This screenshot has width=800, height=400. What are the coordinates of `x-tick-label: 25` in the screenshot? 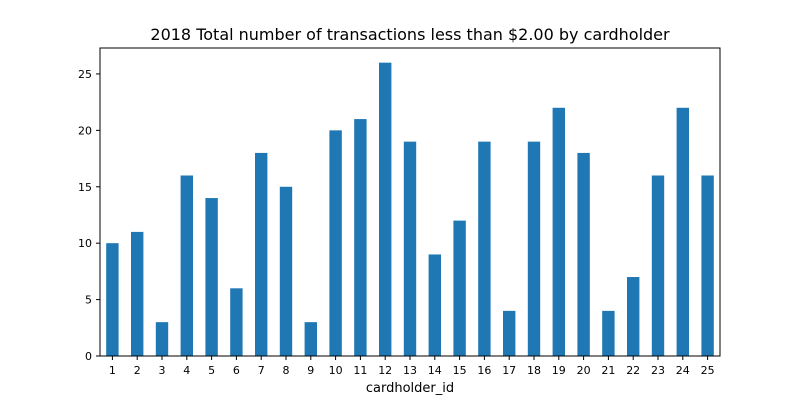 It's located at (708, 370).